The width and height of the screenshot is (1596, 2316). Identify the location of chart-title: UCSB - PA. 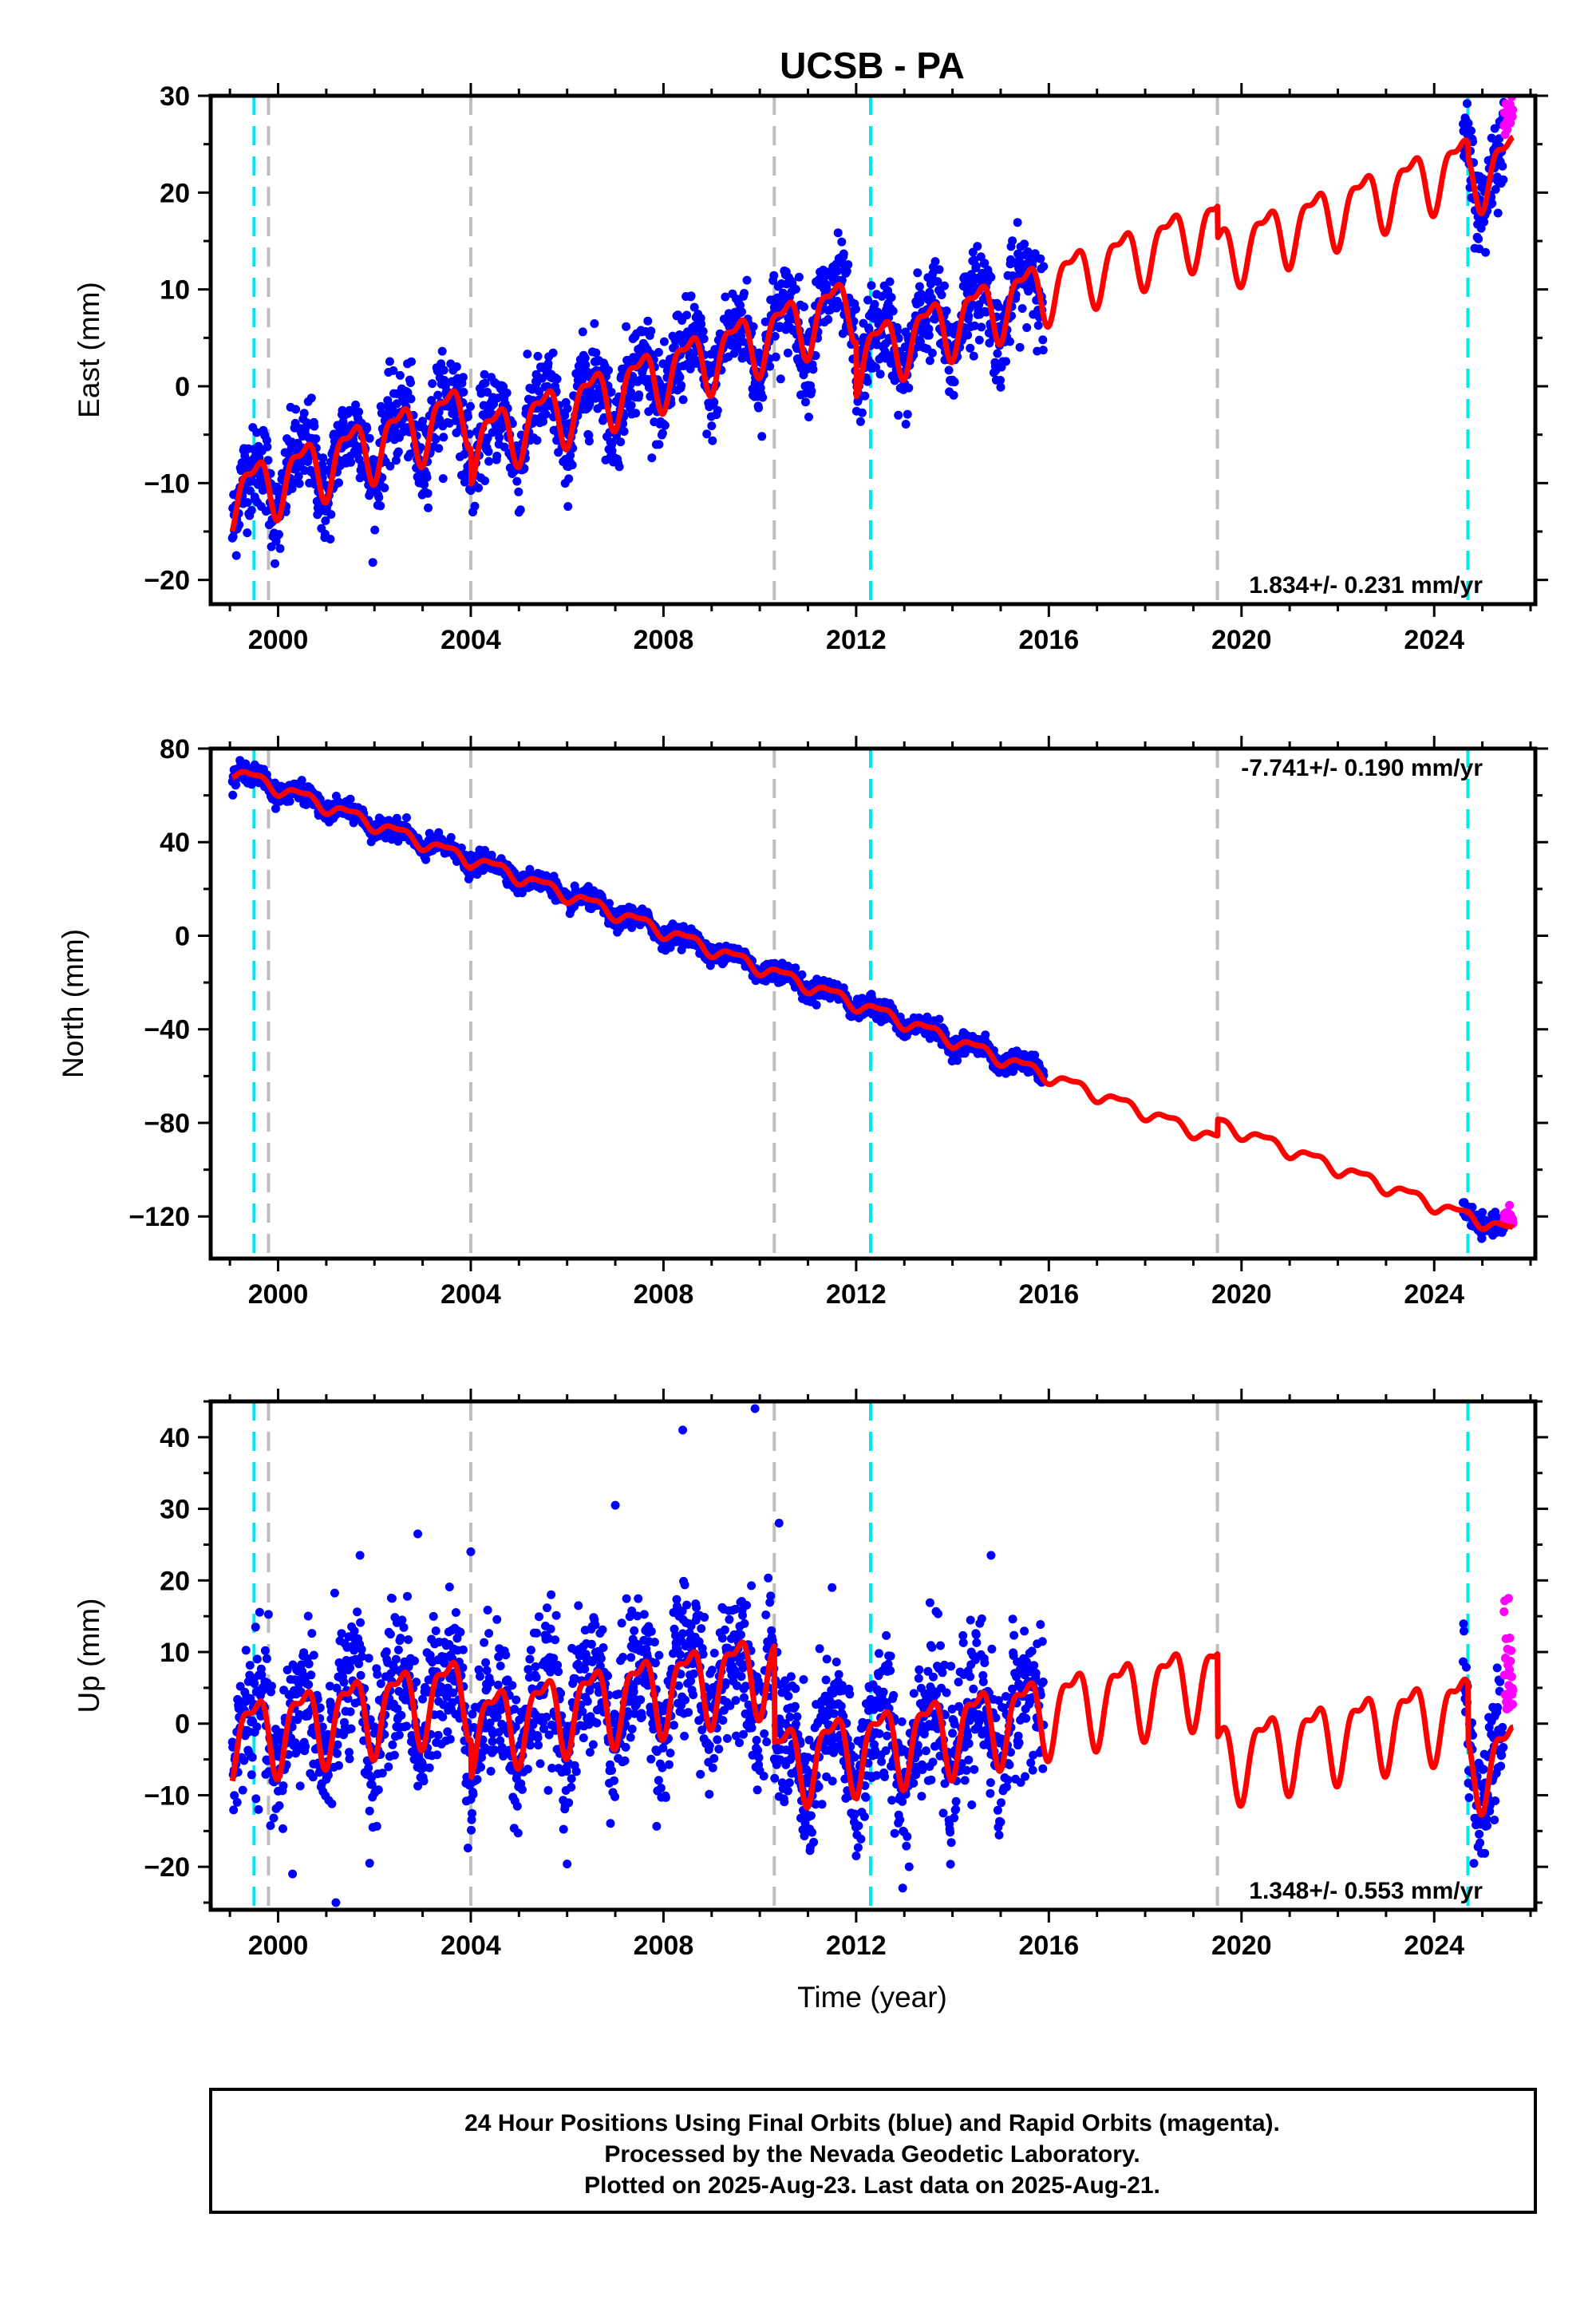
(873, 65).